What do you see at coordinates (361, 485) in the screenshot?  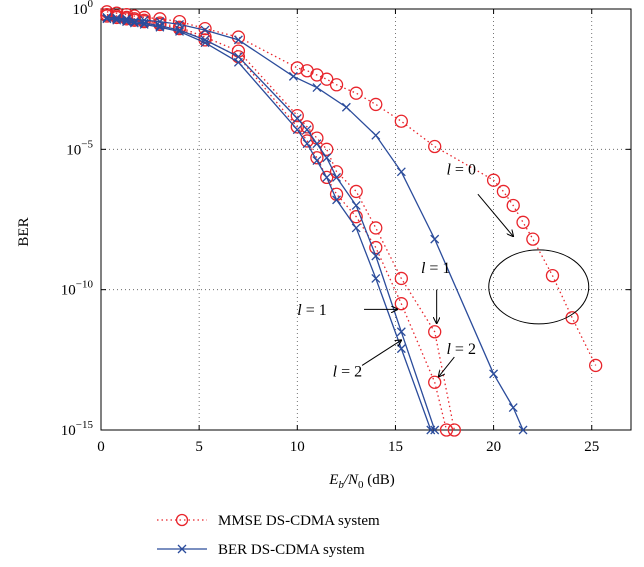 I see `x-axis-label-sub2: 0` at bounding box center [361, 485].